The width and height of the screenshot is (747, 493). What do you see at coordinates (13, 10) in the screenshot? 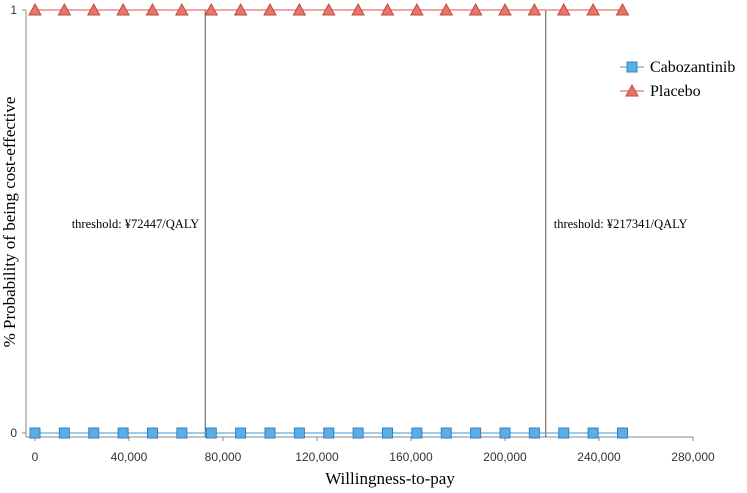
I see `y-tick-label: 1` at bounding box center [13, 10].